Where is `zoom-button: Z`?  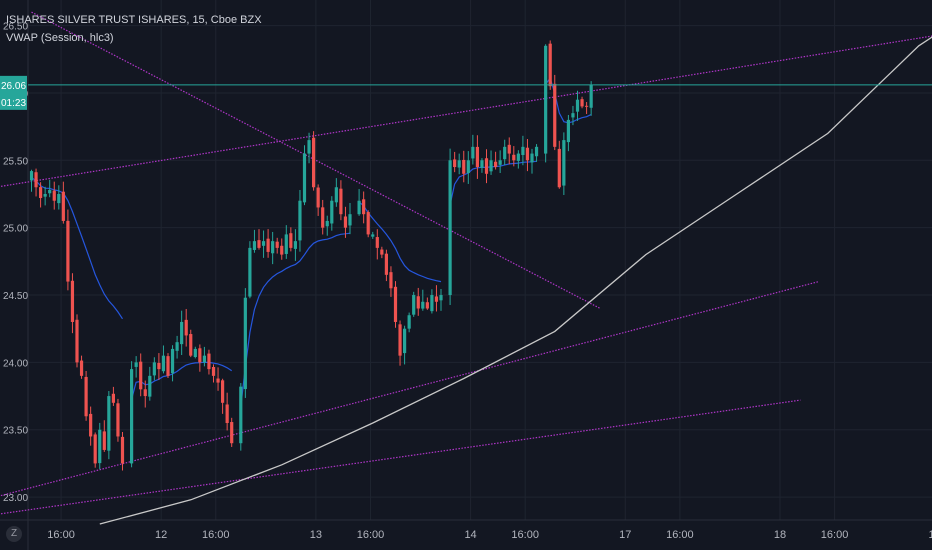
zoom-button: Z is located at coordinates (14, 534).